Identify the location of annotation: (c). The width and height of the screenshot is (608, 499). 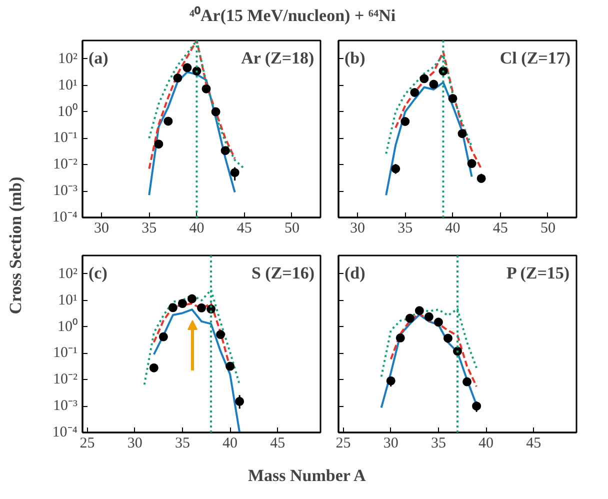
(98, 273).